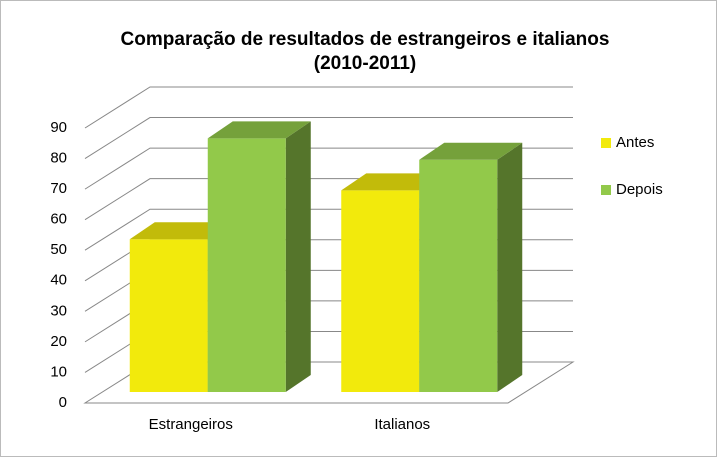  I want to click on y-tick-label: 70, so click(58, 188).